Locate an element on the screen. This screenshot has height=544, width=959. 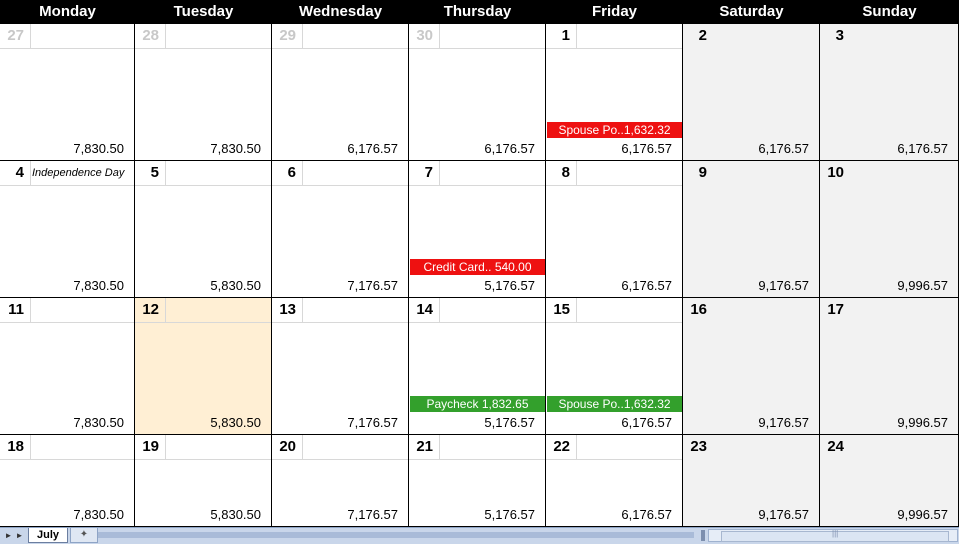
sheet-tab-bar: ► ► July ✦ ||| is located at coordinates (479, 535).